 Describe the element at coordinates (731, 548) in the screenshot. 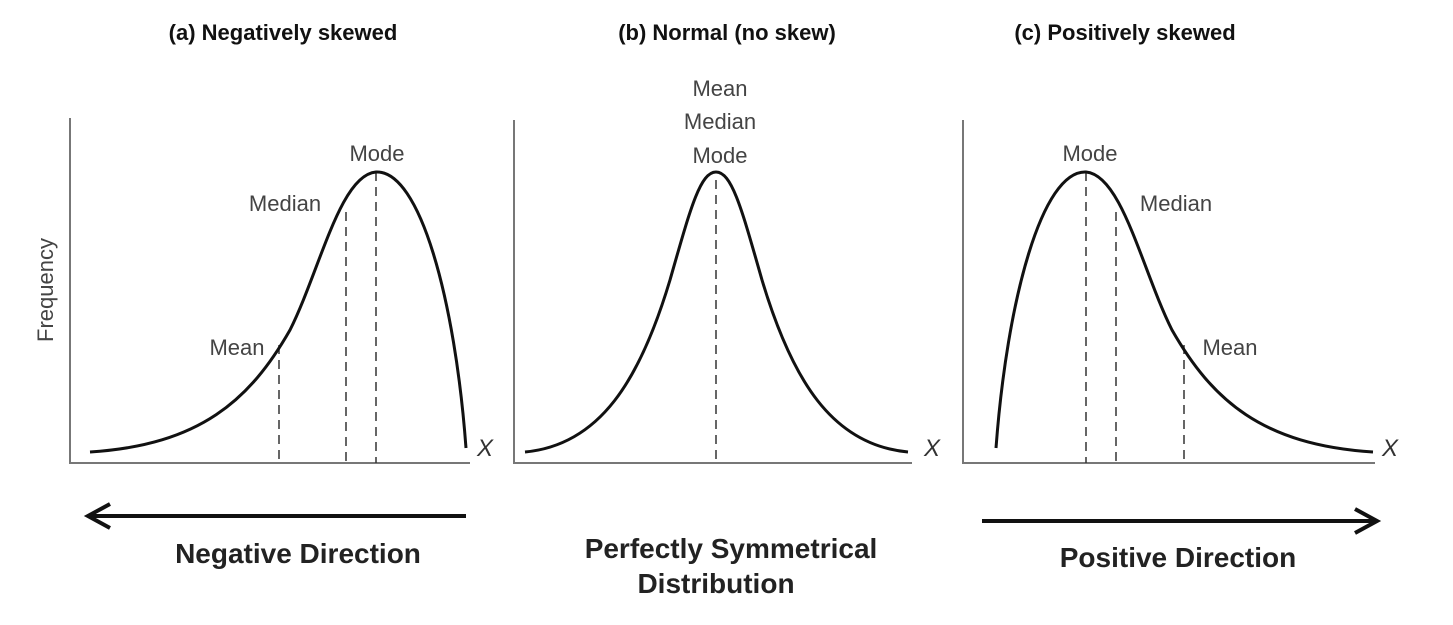

I see `caption: Perfectly Symmetrical` at that location.